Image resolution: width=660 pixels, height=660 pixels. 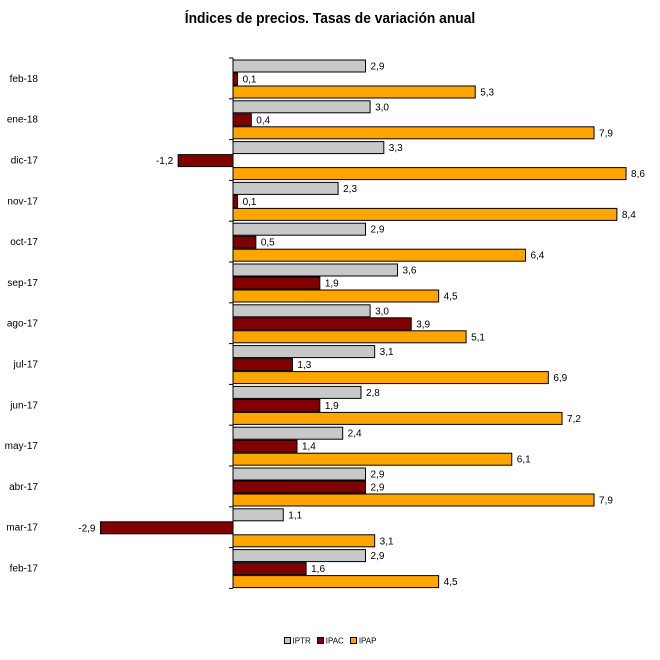 I want to click on category-label: abr-17, so click(x=23, y=487).